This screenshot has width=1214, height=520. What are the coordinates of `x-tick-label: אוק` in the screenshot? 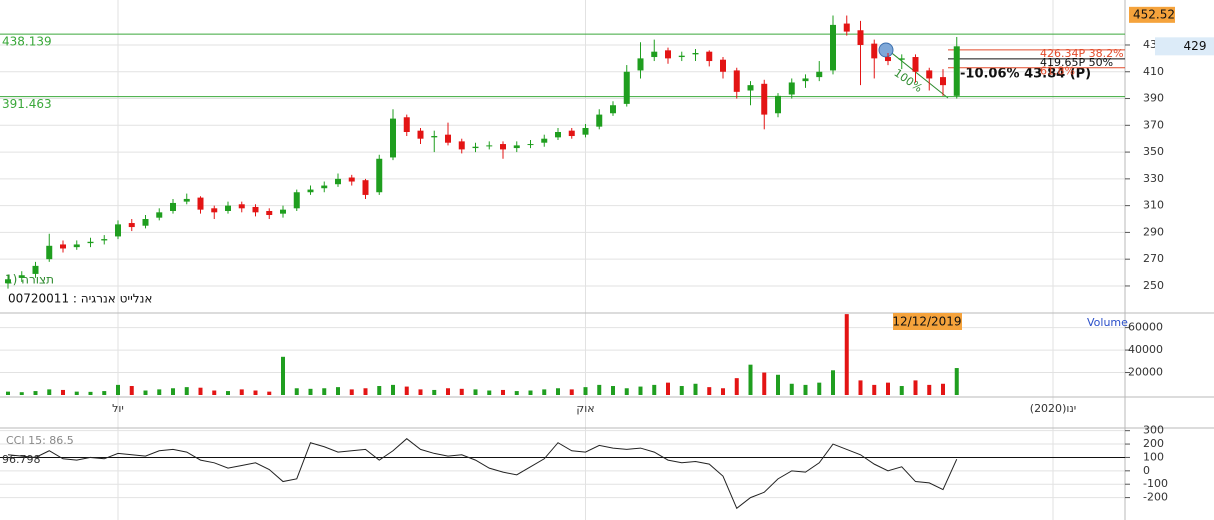 It's located at (585, 408).